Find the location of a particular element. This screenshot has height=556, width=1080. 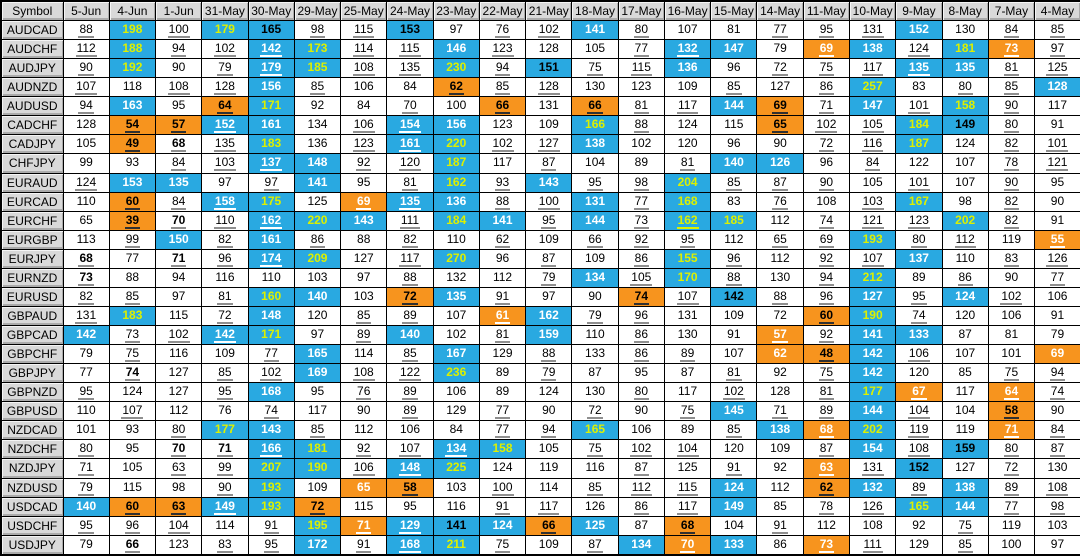

value-cell: 63 is located at coordinates (826, 468).